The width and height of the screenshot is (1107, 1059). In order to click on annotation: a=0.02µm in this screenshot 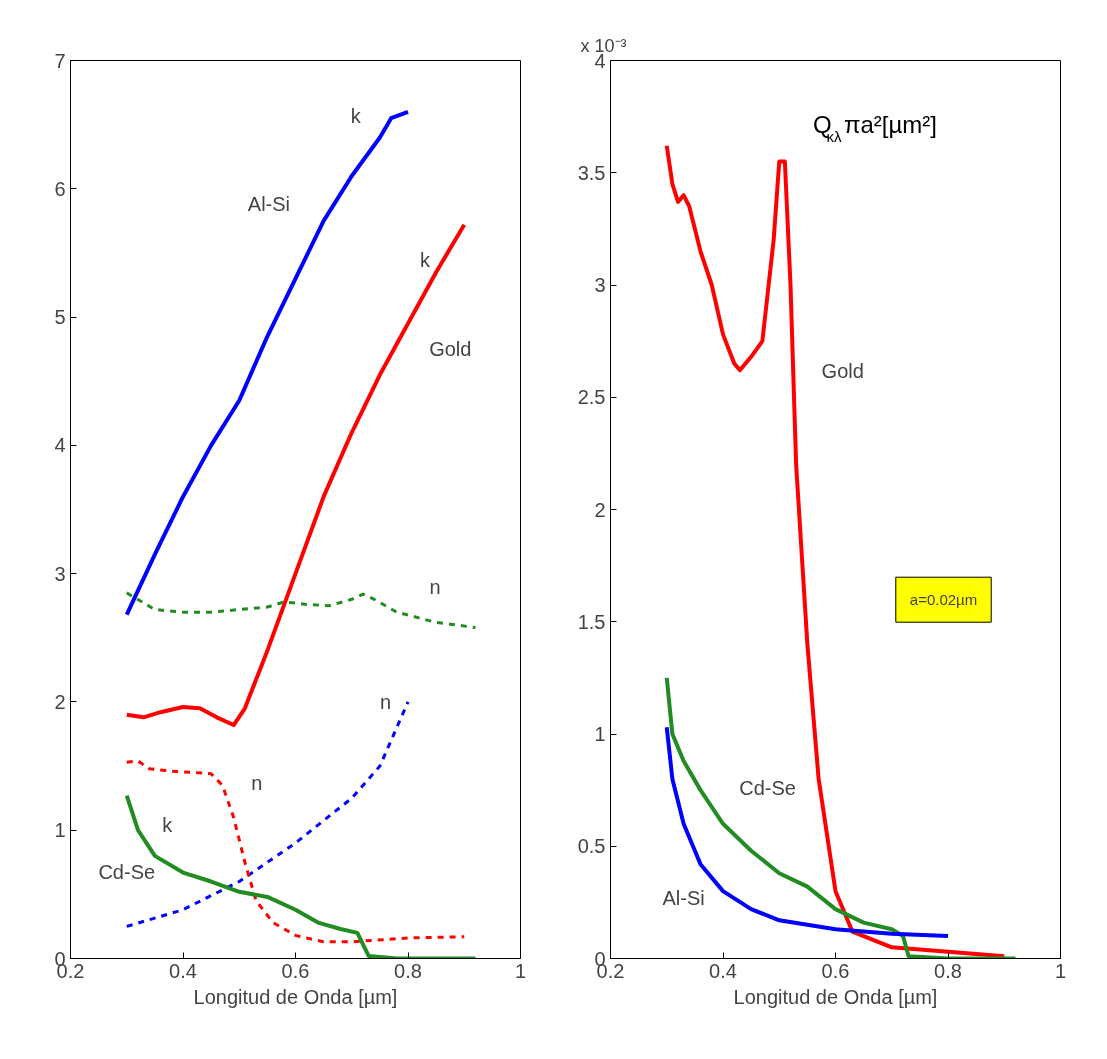, I will do `click(943, 600)`.